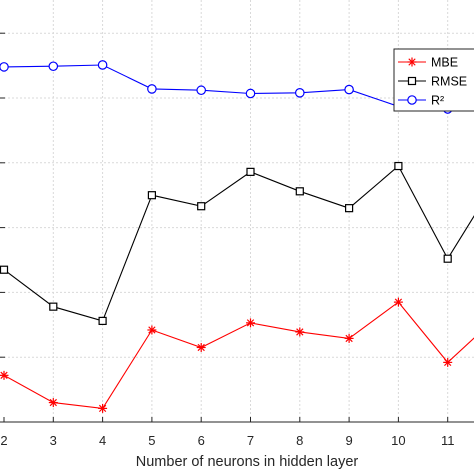 This screenshot has width=474, height=474. I want to click on legend-entry: RMSE, so click(432, 82).